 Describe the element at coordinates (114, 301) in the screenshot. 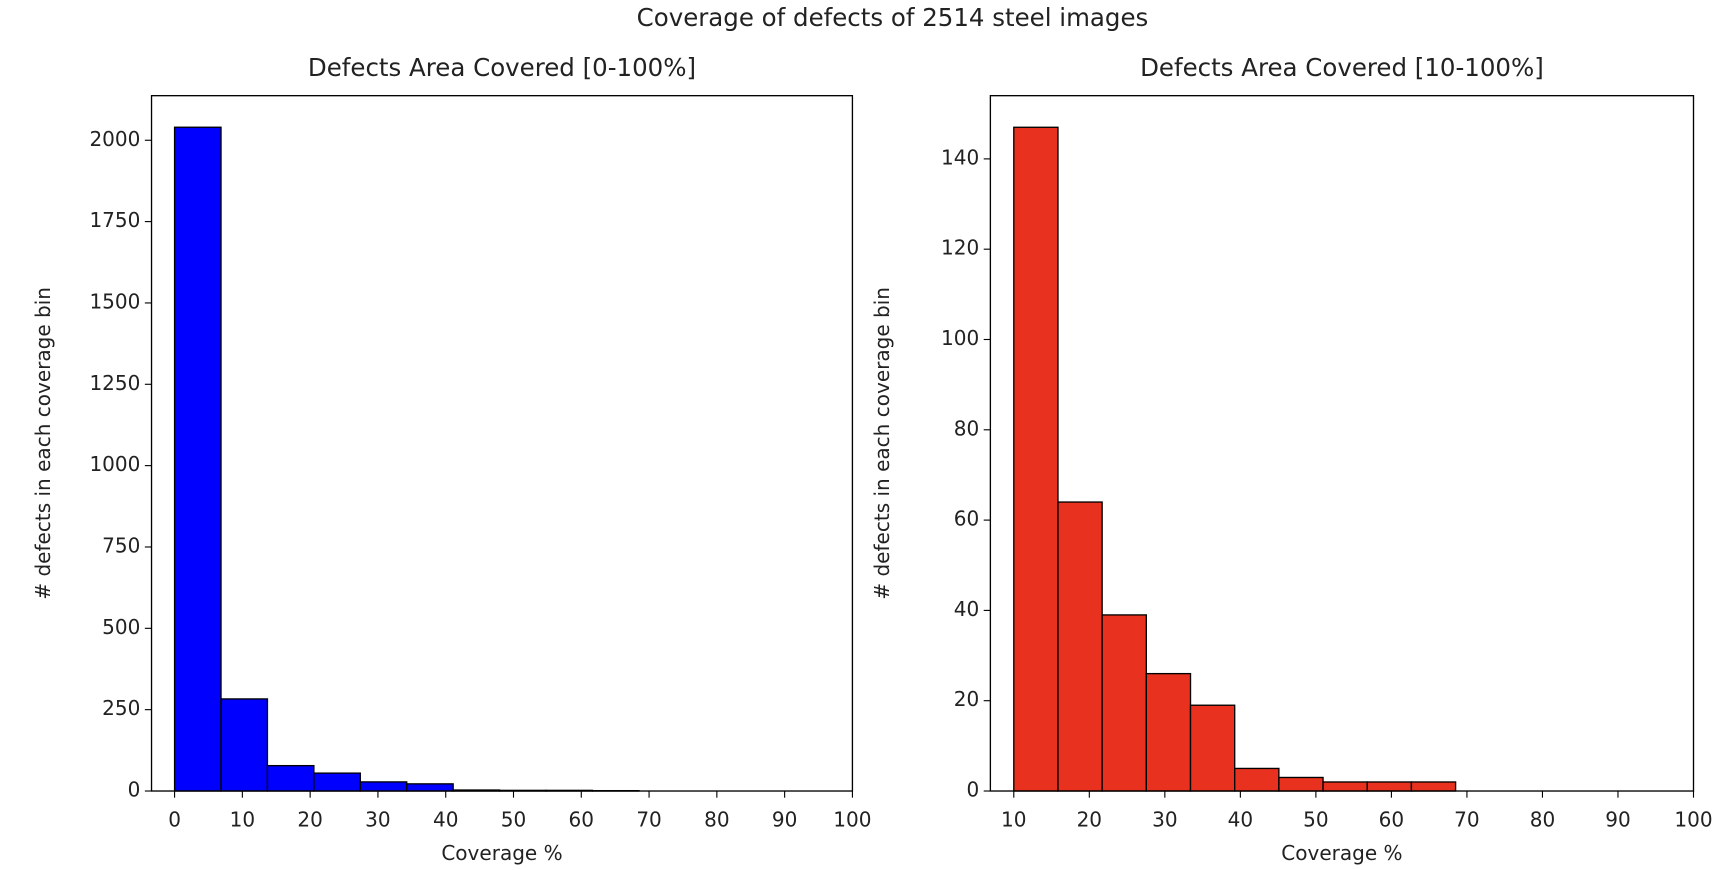

I see `y-tick-label: 1500` at that location.